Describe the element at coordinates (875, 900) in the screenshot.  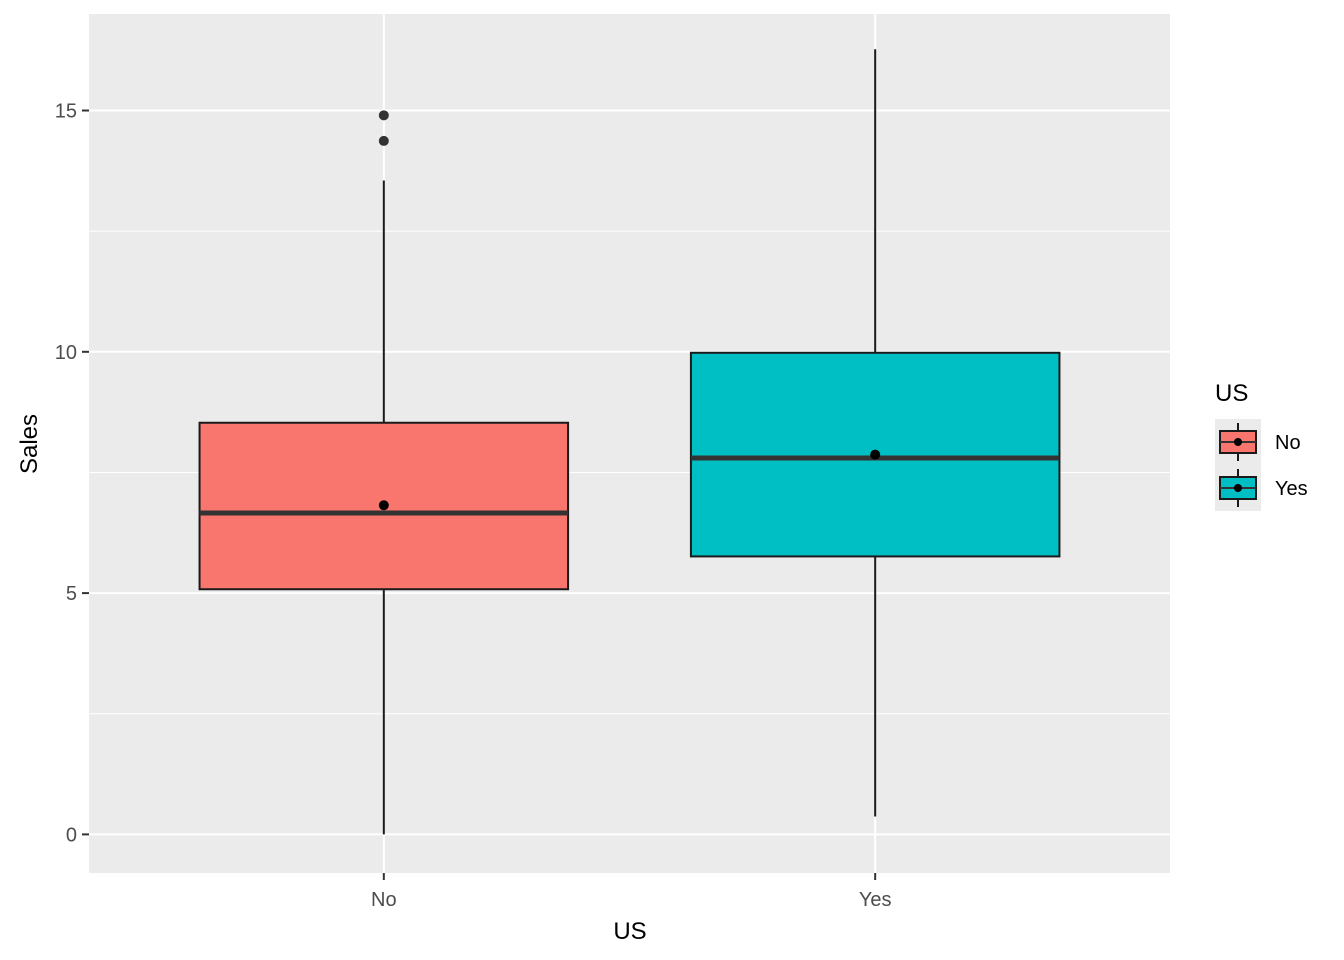
I see `x-tick-label: Yes` at that location.